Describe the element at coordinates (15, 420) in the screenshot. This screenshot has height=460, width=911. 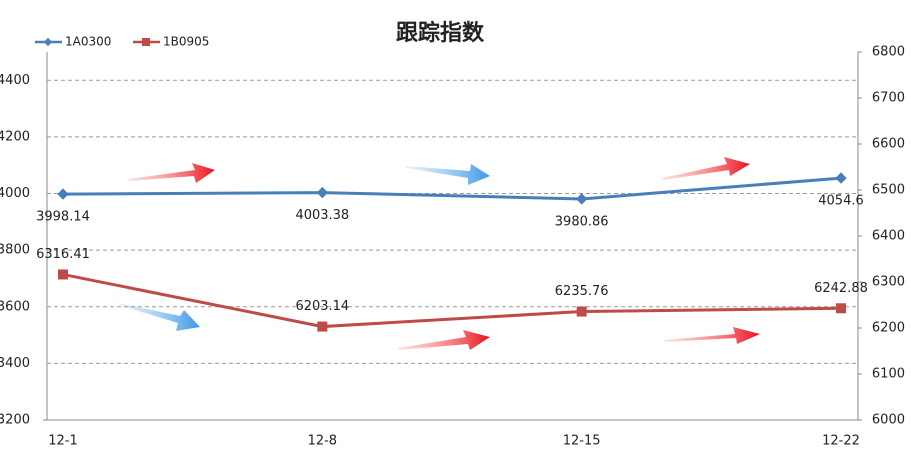
I see `y-tick-label: 3200` at that location.